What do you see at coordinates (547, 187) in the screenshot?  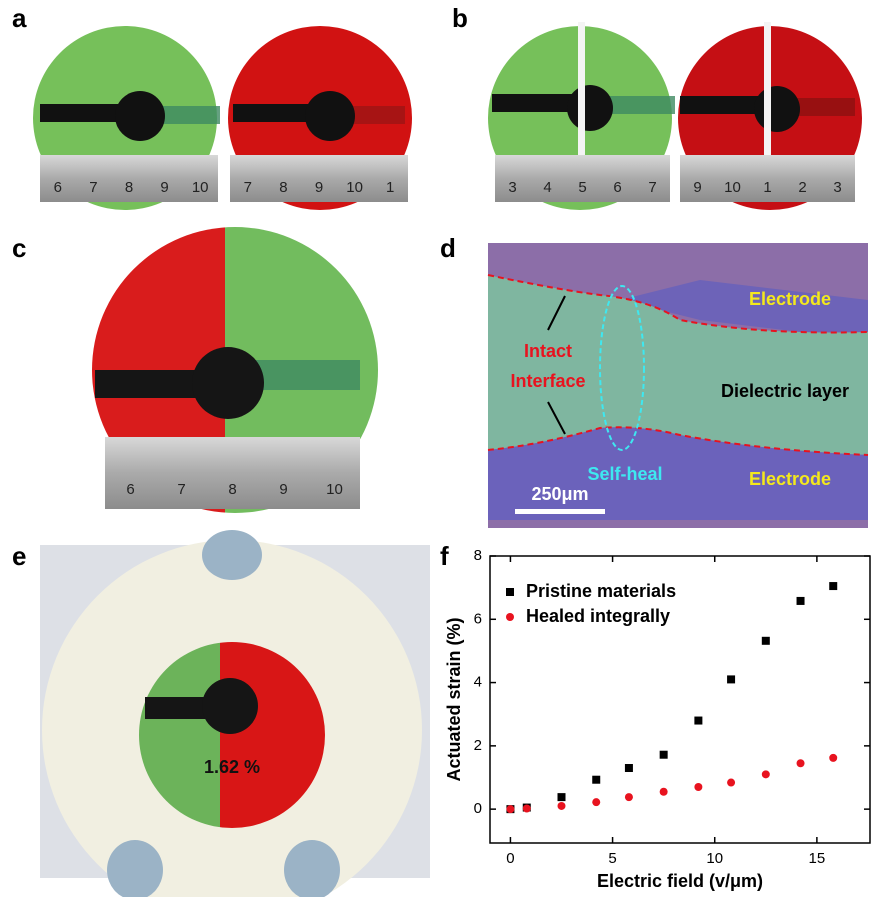 I see `ruler-number: 4` at bounding box center [547, 187].